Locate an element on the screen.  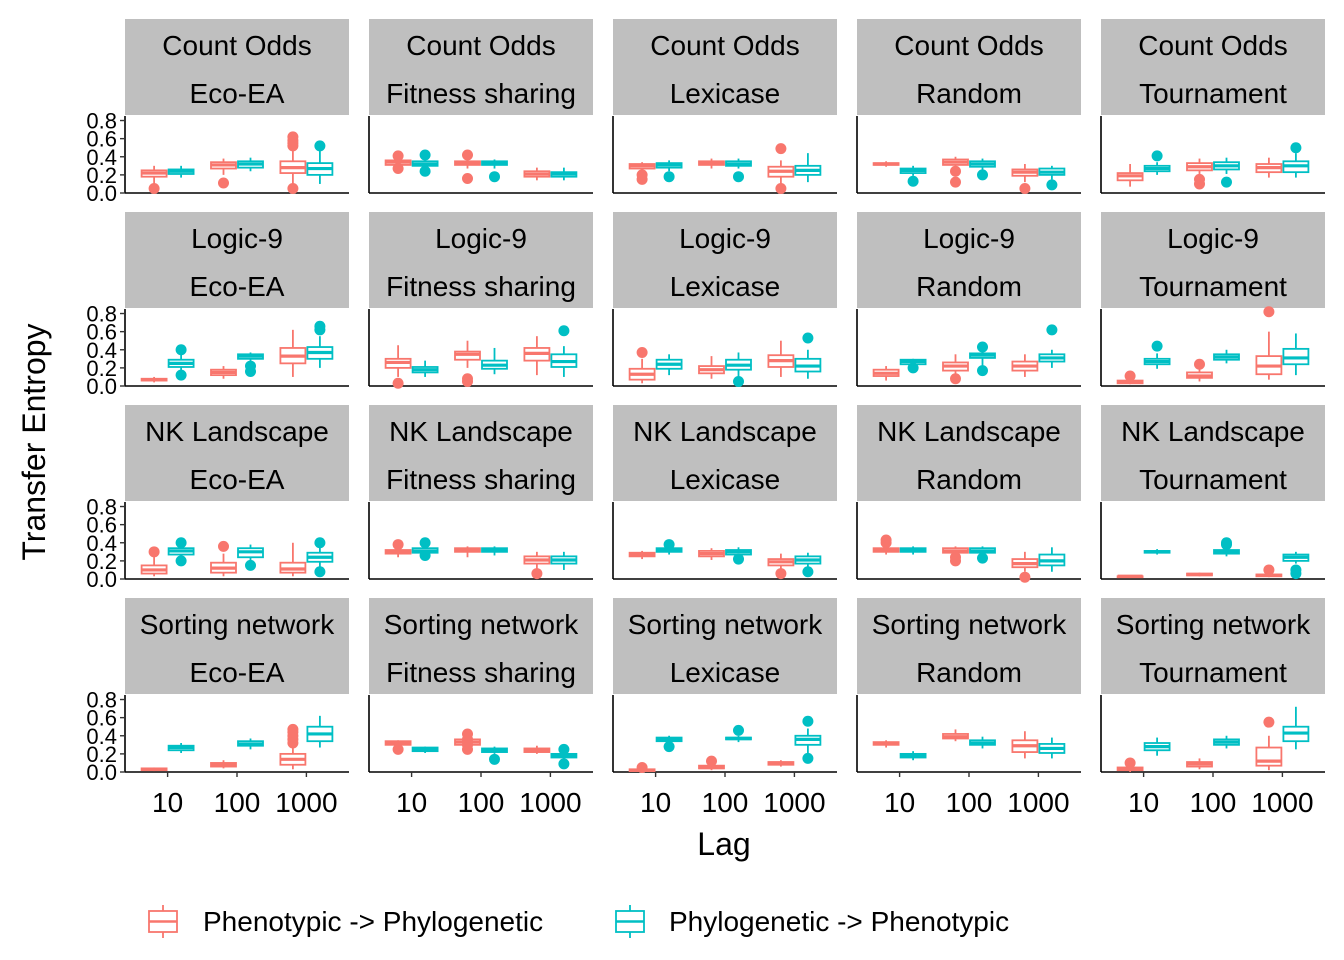
x-axis-title: Lag is located at coordinates (723, 844).